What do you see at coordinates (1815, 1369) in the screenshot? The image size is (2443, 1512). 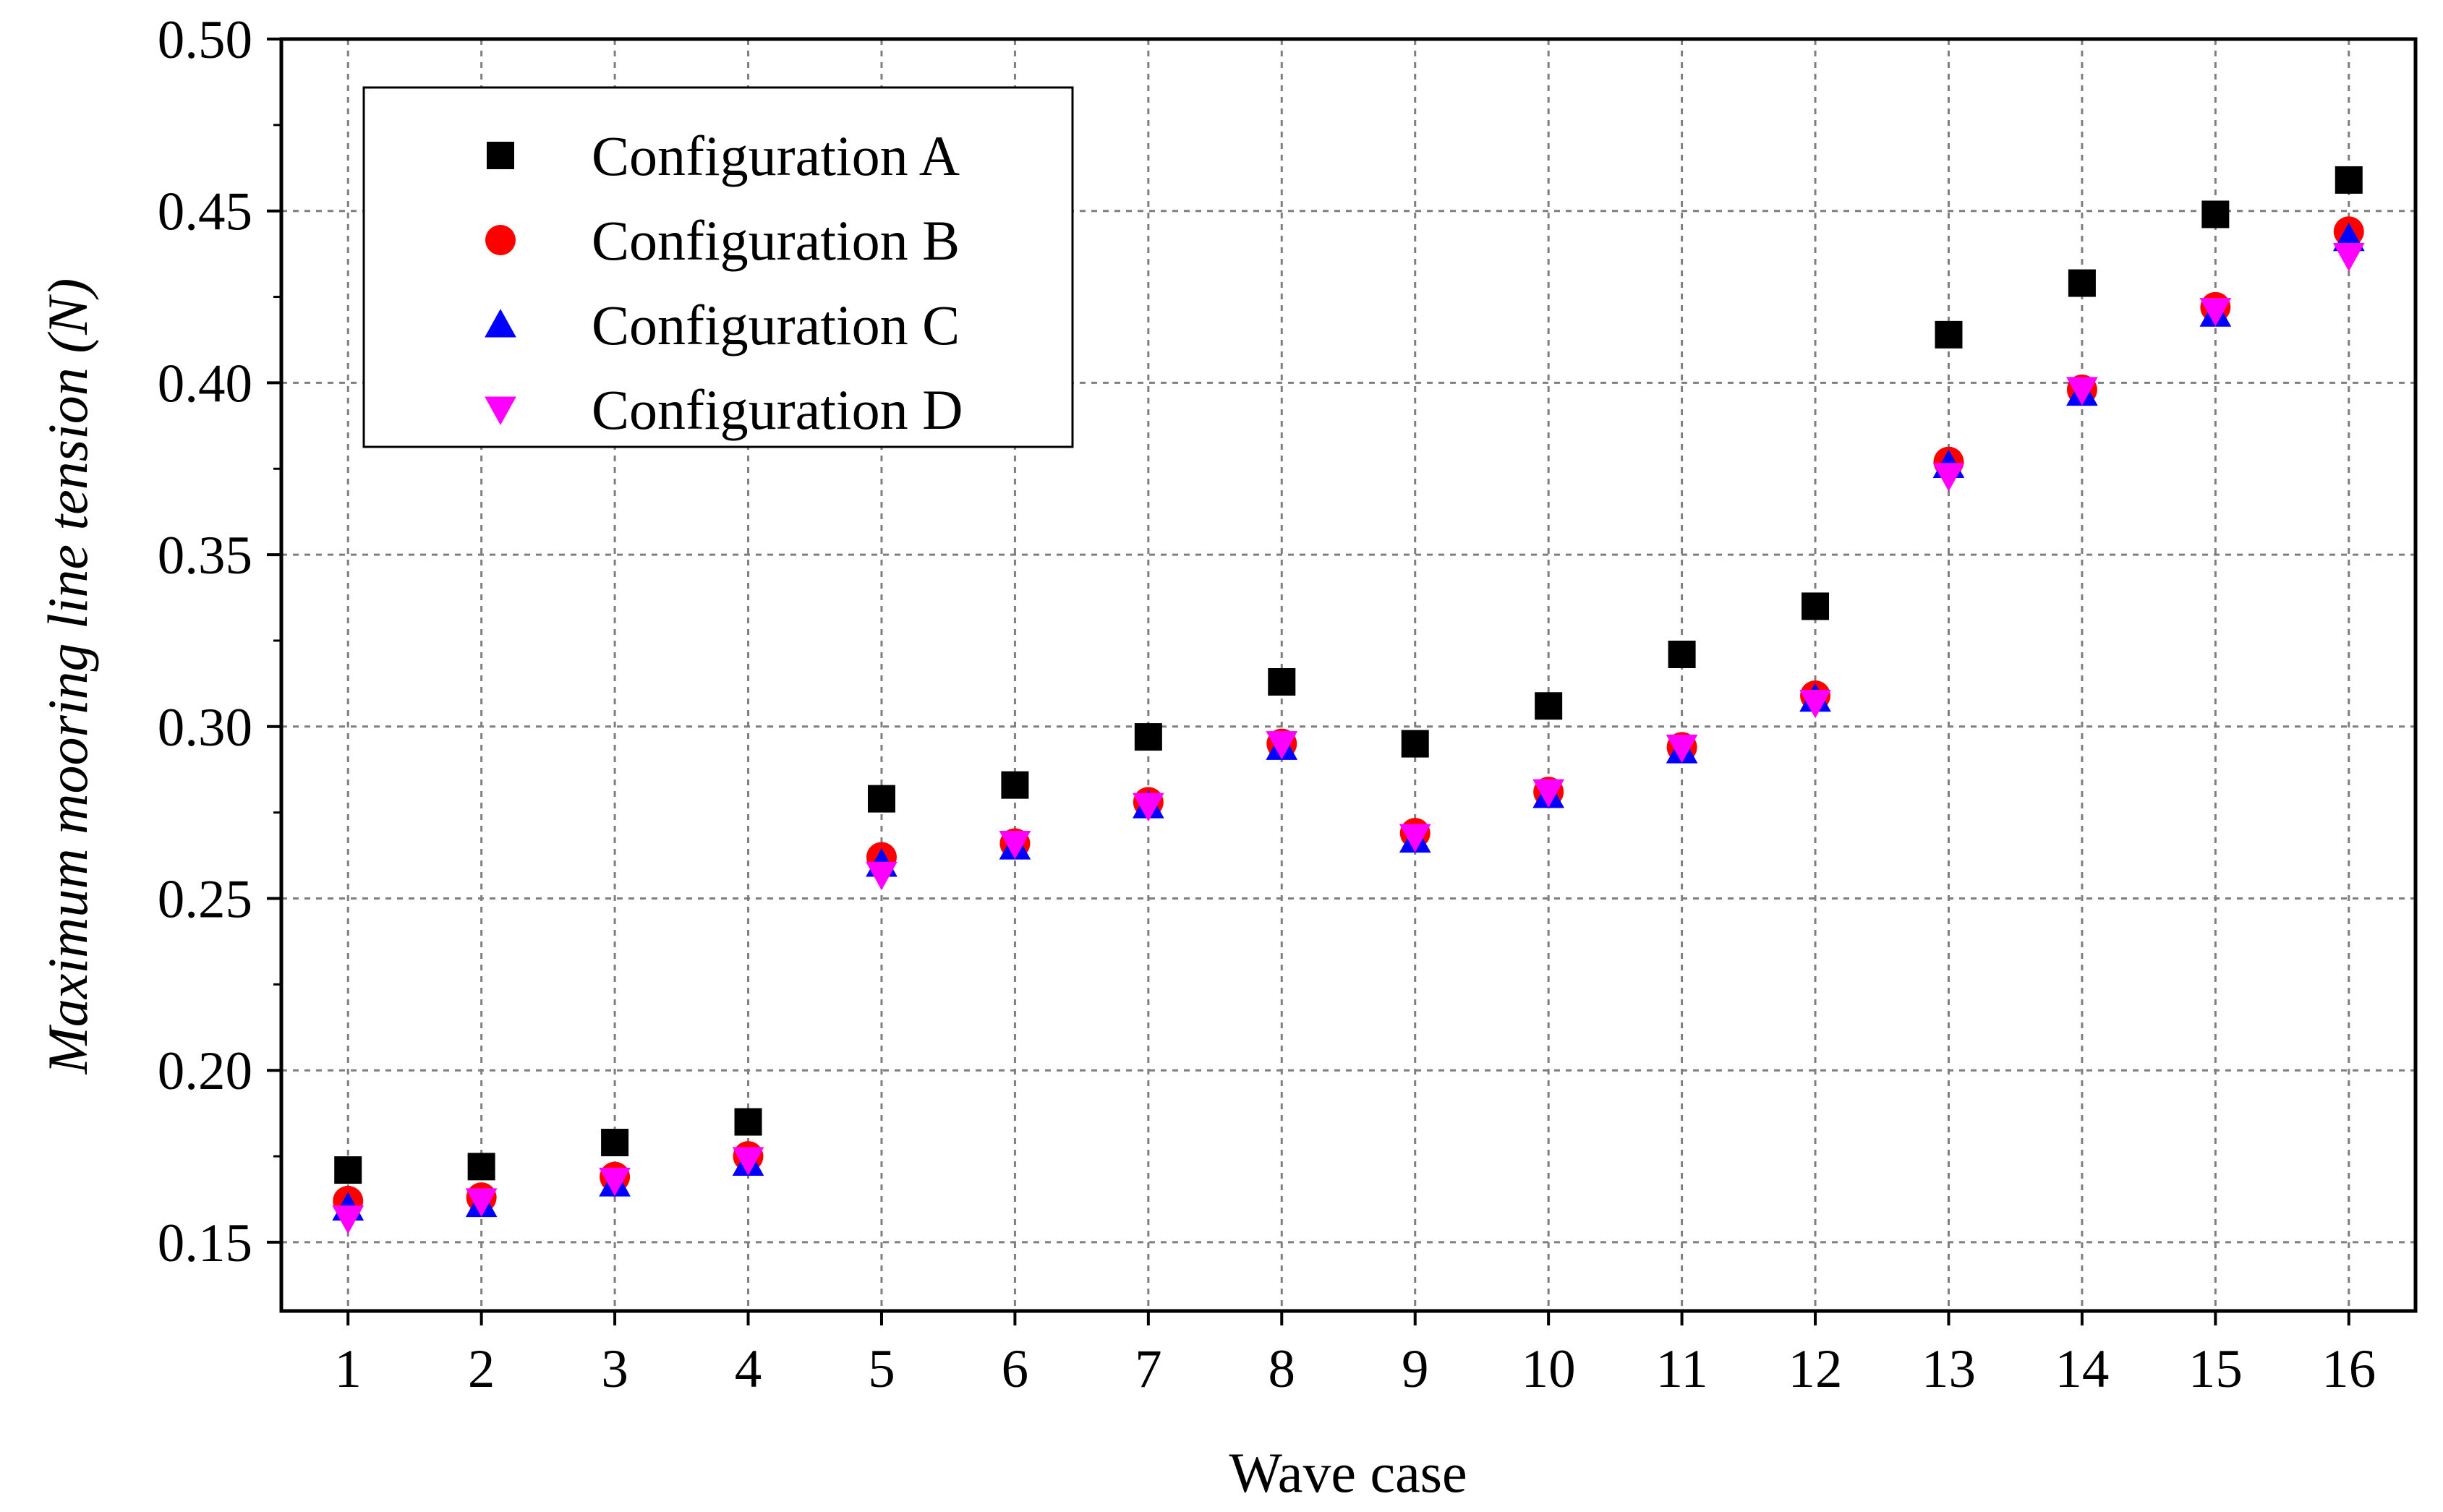 I see `x-tick-label: 12` at bounding box center [1815, 1369].